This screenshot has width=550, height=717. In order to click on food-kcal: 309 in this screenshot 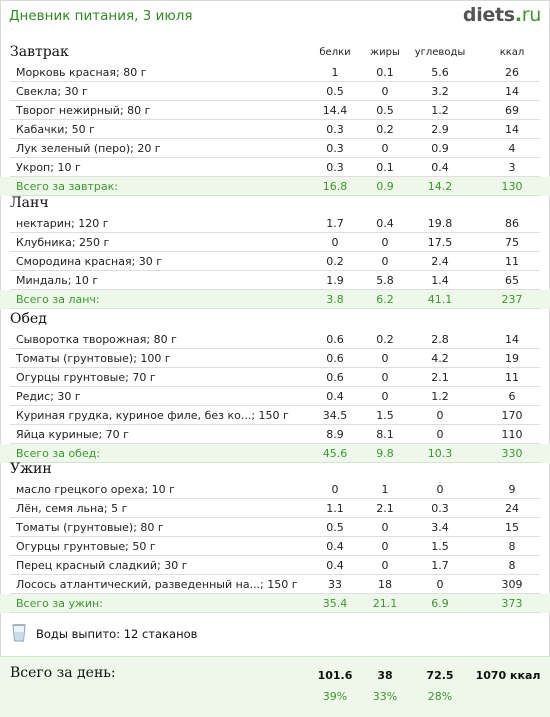, I will do `click(512, 584)`.